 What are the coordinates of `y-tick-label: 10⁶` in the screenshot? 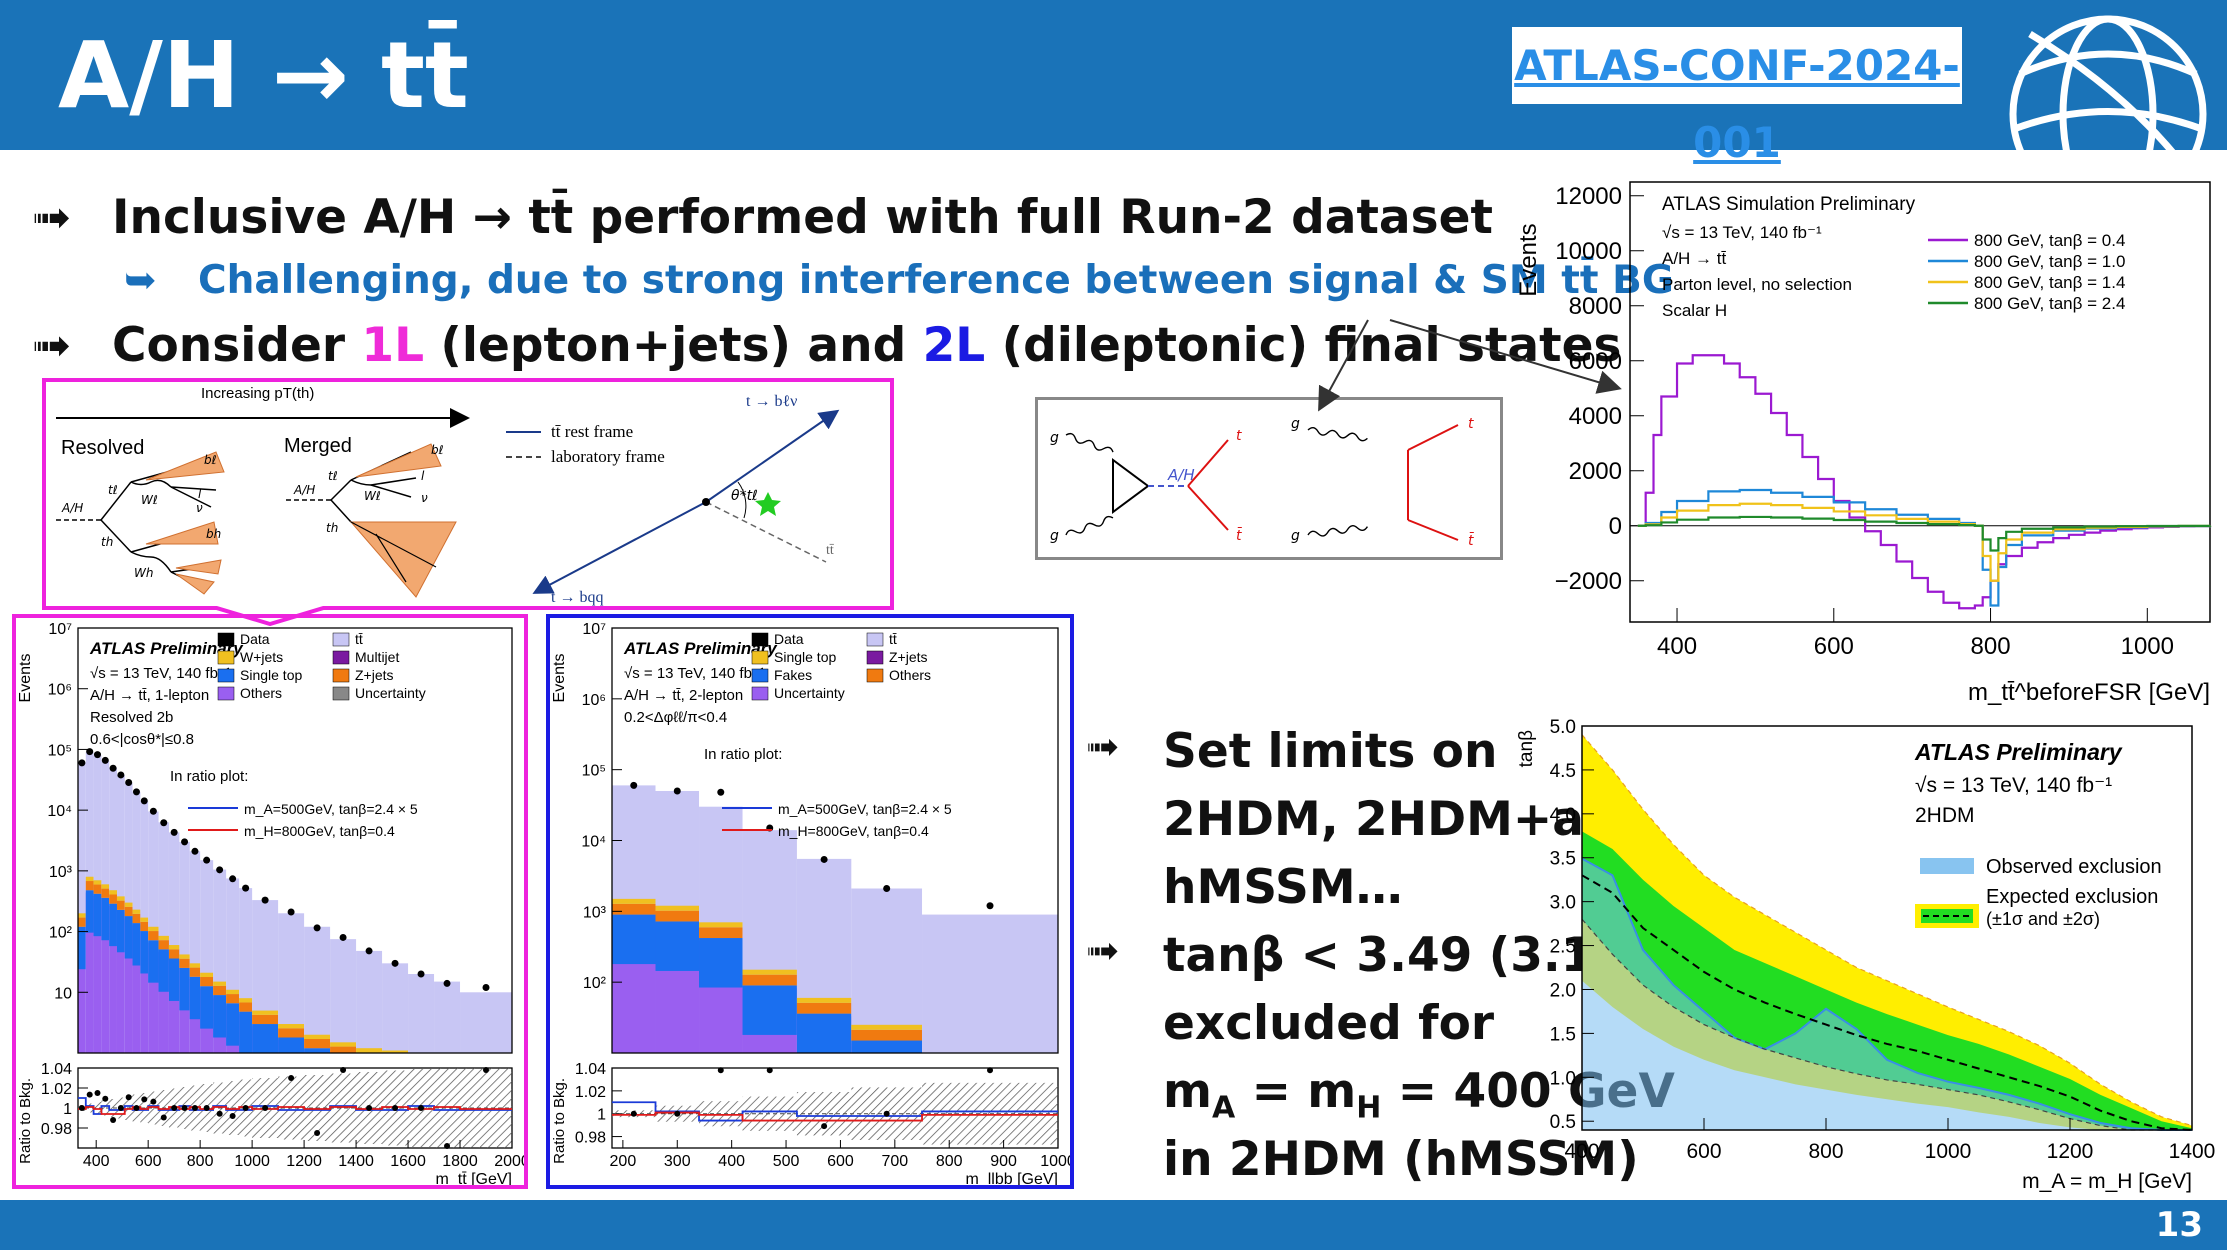 It's located at (60, 690).